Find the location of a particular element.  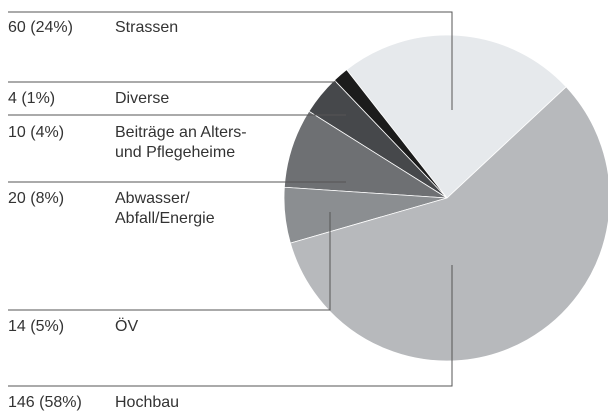

category-label: Diverse is located at coordinates (142, 98).